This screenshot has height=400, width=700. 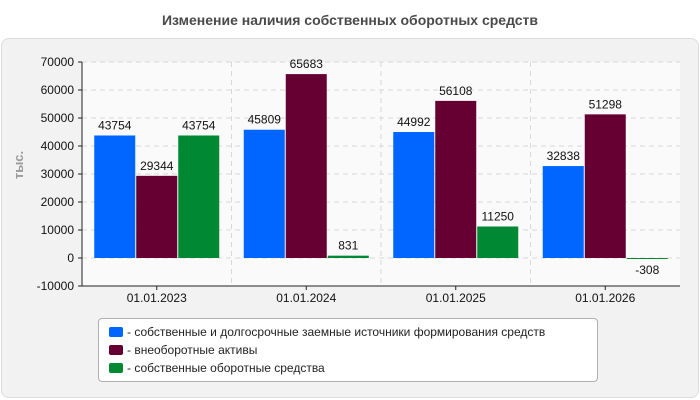 What do you see at coordinates (647, 270) in the screenshot?
I see `data-label: -308` at bounding box center [647, 270].